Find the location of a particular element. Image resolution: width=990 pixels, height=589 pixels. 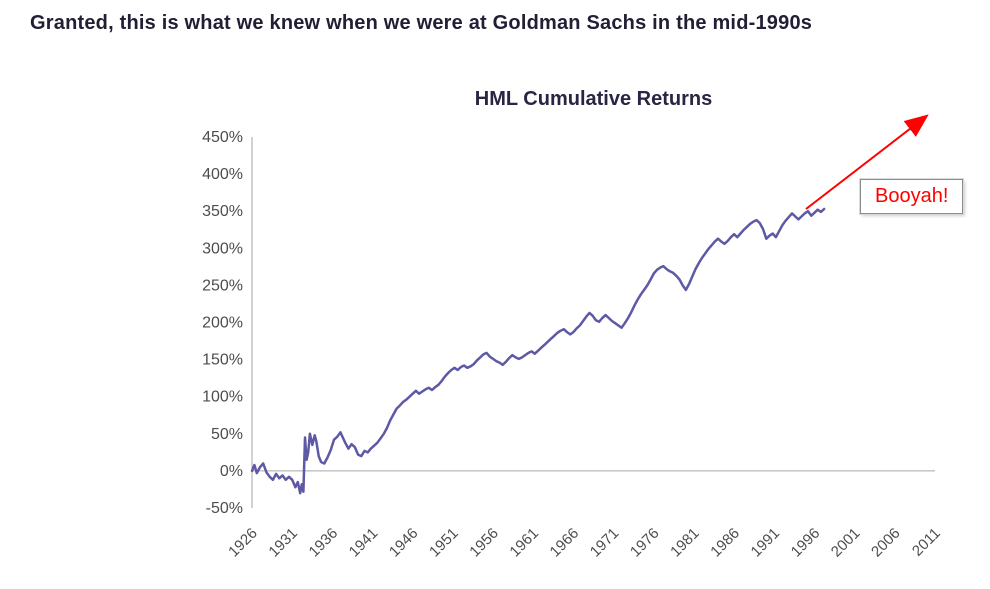

y-tick-label: 300% is located at coordinates (222, 248).